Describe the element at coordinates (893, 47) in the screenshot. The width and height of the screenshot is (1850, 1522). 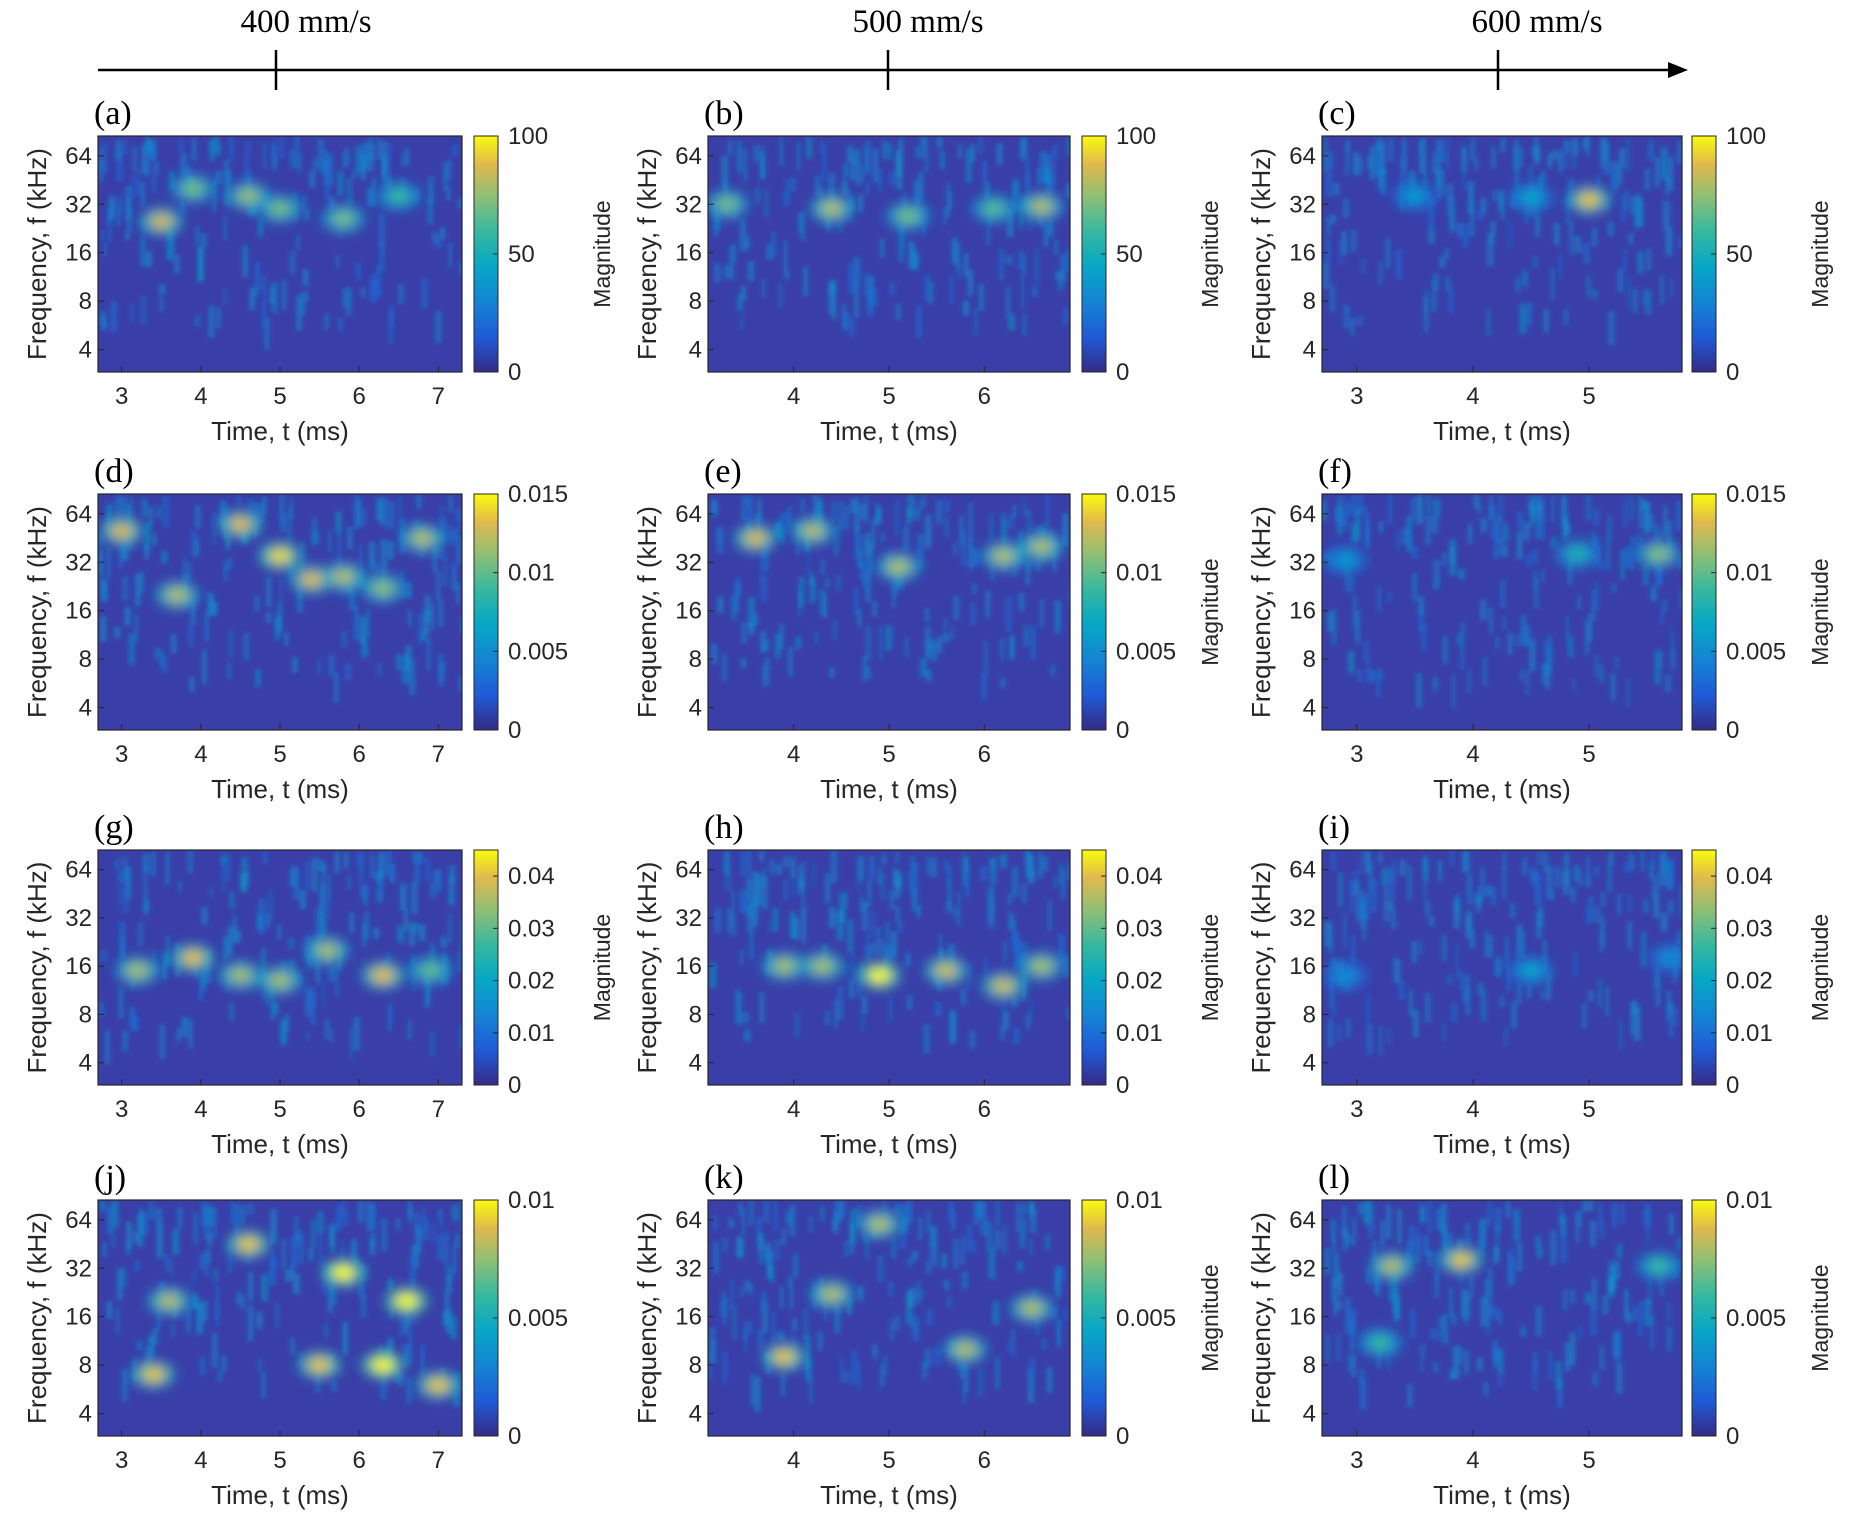
I see `speed-axis: 400 mm/s 500 mm/s 600 mm/s` at that location.